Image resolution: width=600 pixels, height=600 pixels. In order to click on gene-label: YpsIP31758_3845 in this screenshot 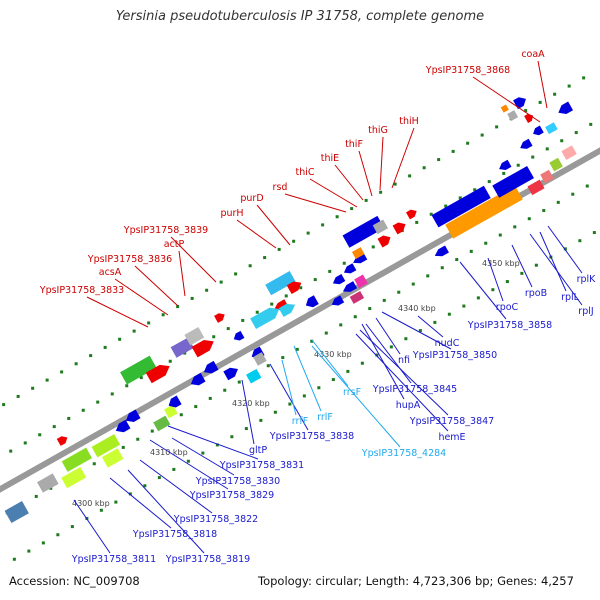, I will do `click(414, 389)`.